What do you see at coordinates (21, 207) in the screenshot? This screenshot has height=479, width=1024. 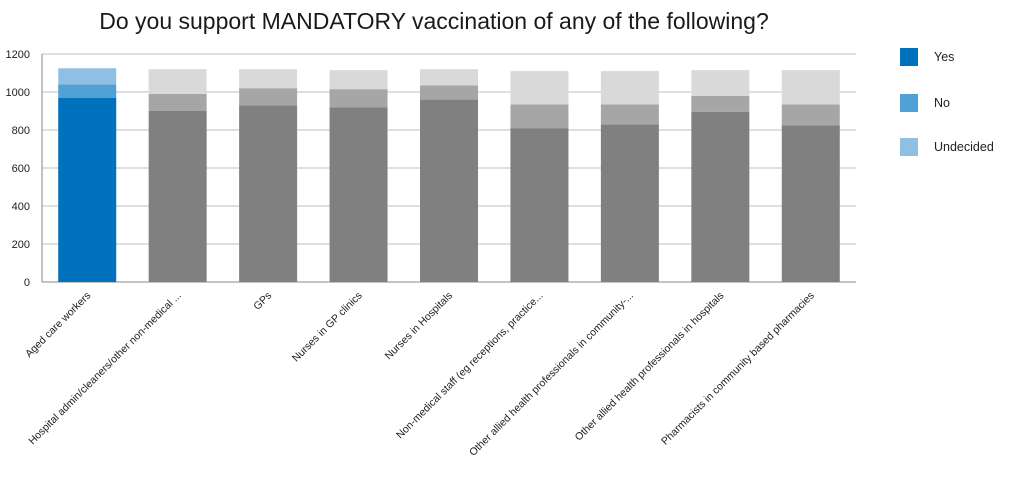 I see `y-tick-label: 400` at bounding box center [21, 207].